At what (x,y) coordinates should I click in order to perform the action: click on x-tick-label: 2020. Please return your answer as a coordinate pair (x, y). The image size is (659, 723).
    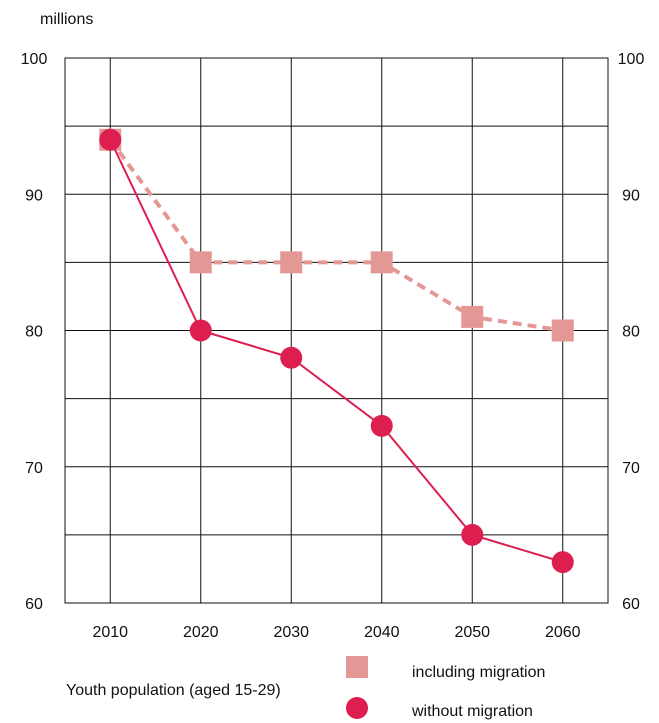
    Looking at the image, I should click on (201, 632).